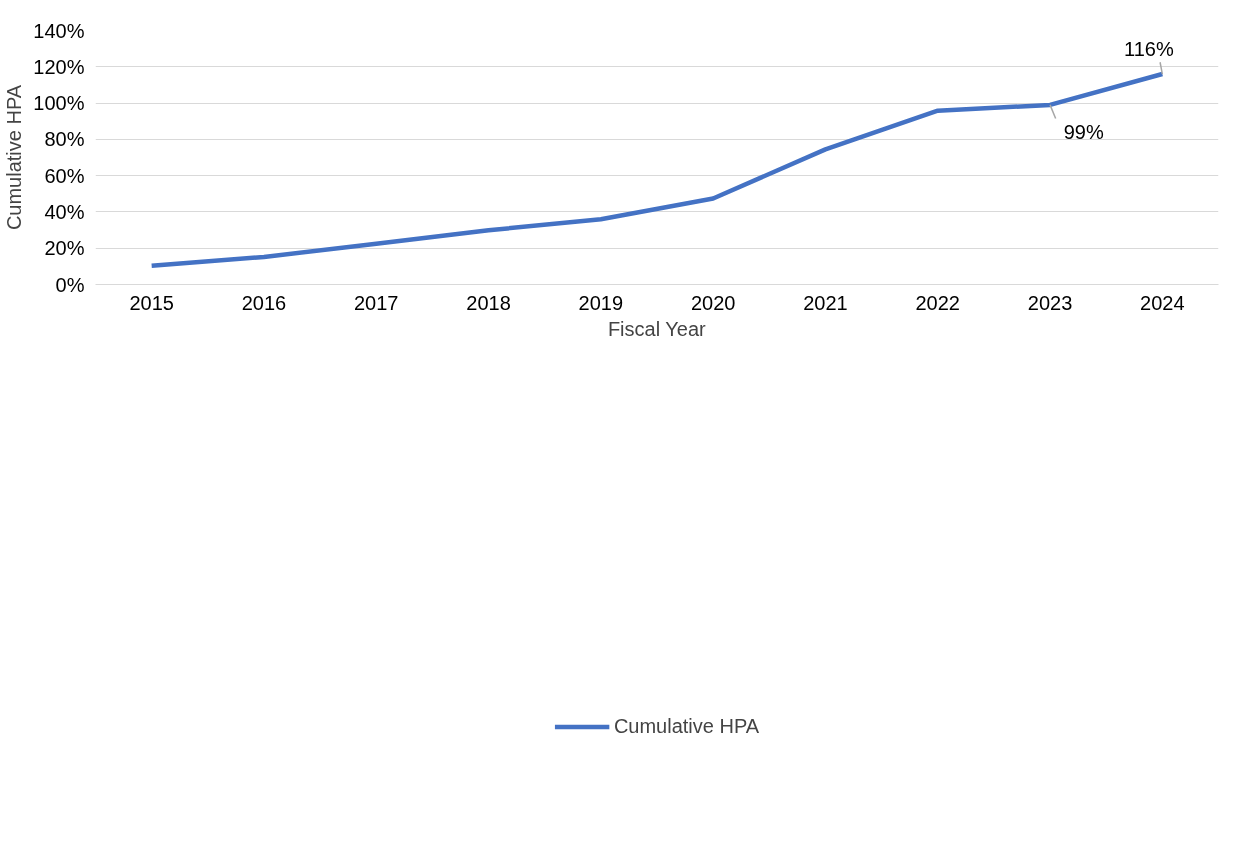  I want to click on x-tick-label: 2018, so click(488, 302).